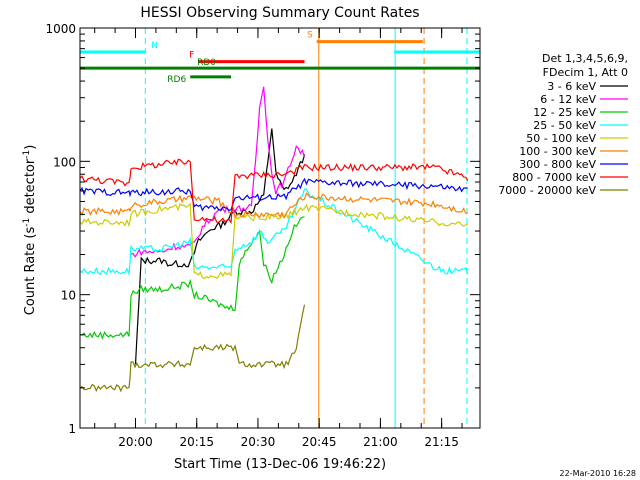  I want to click on legend-label: 300 - 800 keV, so click(557, 164).